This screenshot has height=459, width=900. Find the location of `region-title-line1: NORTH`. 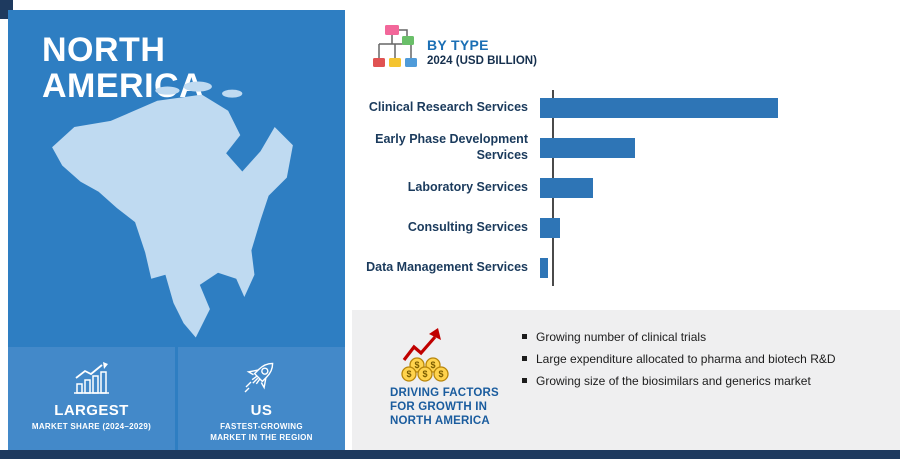

region-title-line1: NORTH is located at coordinates (104, 50).